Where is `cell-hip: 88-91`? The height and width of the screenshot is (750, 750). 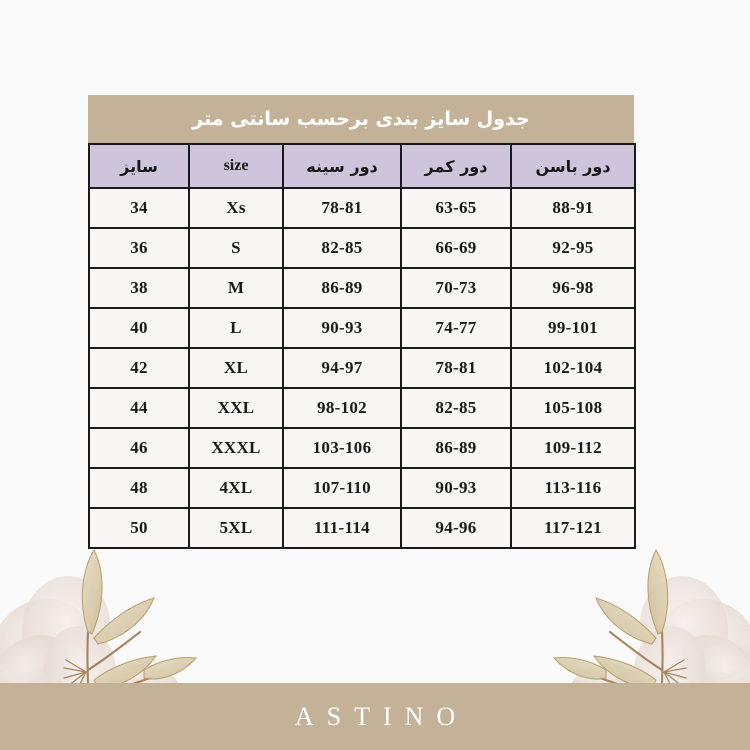 cell-hip: 88-91 is located at coordinates (573, 208).